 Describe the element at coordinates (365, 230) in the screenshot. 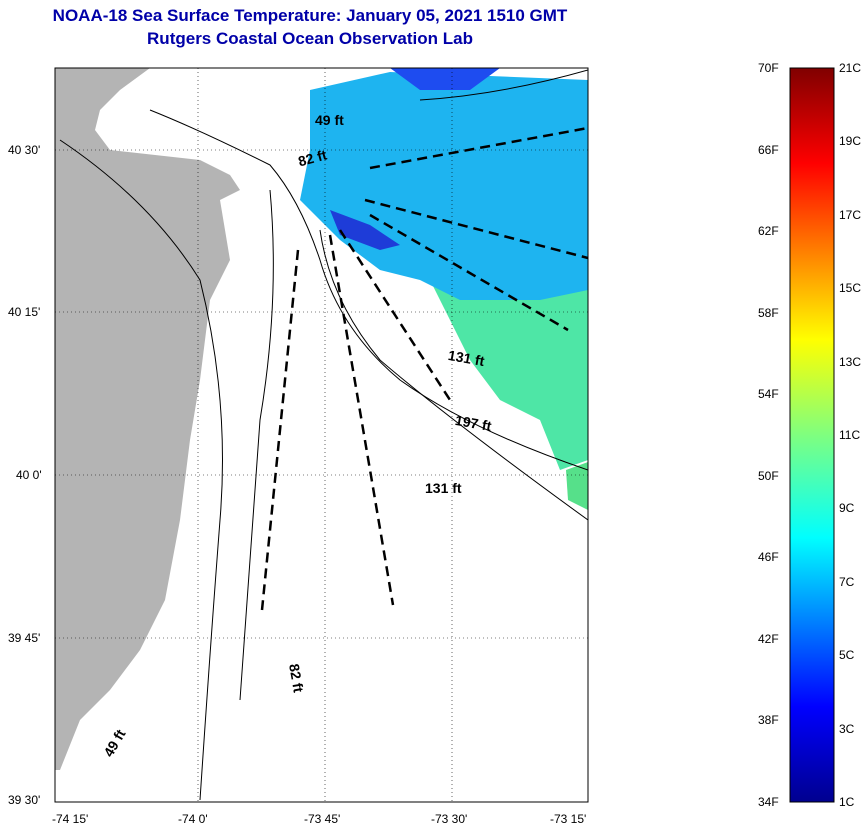

I see `sst-cold-patch` at that location.